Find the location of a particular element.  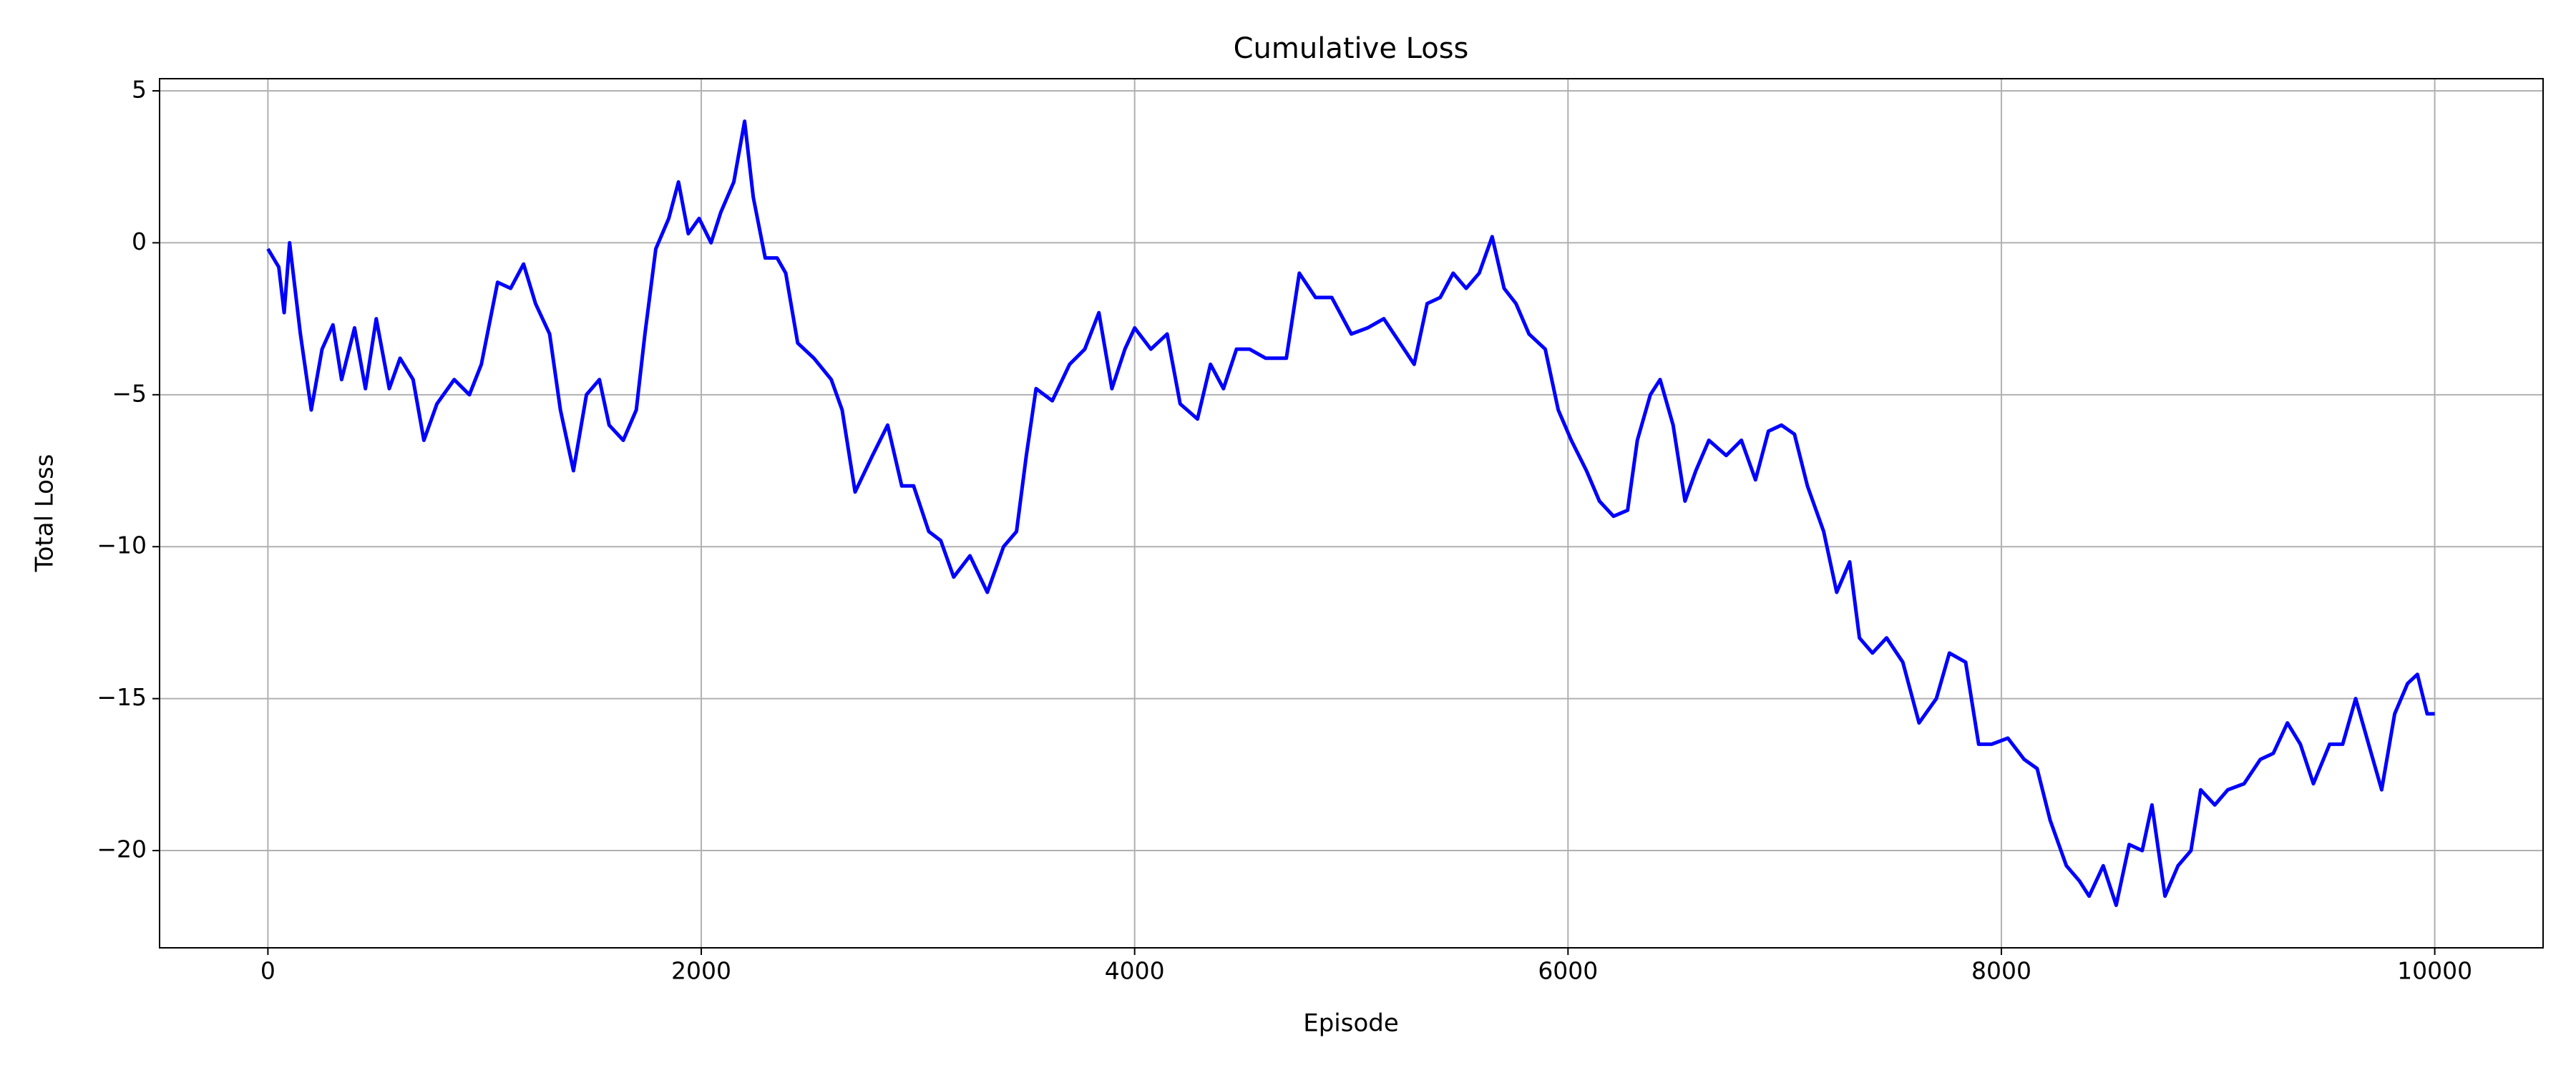

y-tick-label: −20 is located at coordinates (122, 849).